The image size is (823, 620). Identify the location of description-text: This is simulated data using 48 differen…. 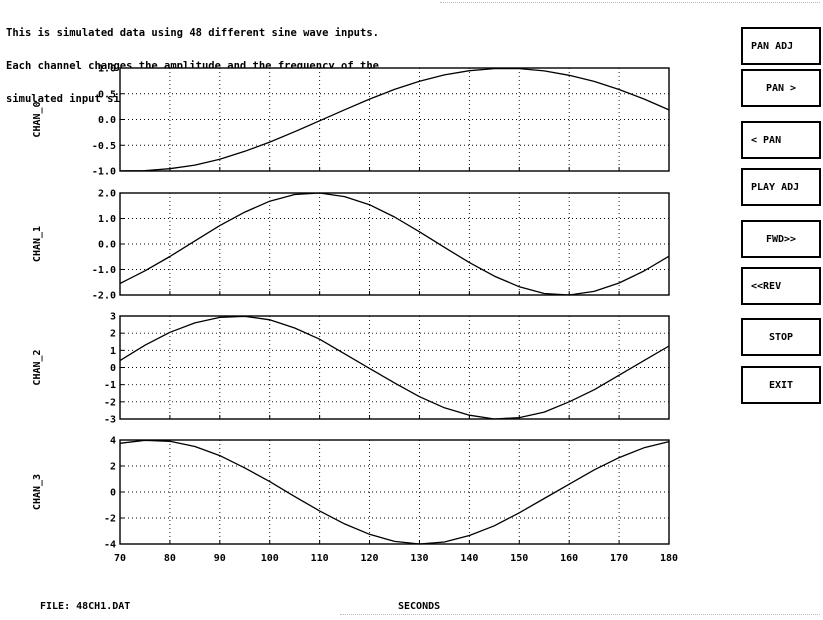
(192, 61).